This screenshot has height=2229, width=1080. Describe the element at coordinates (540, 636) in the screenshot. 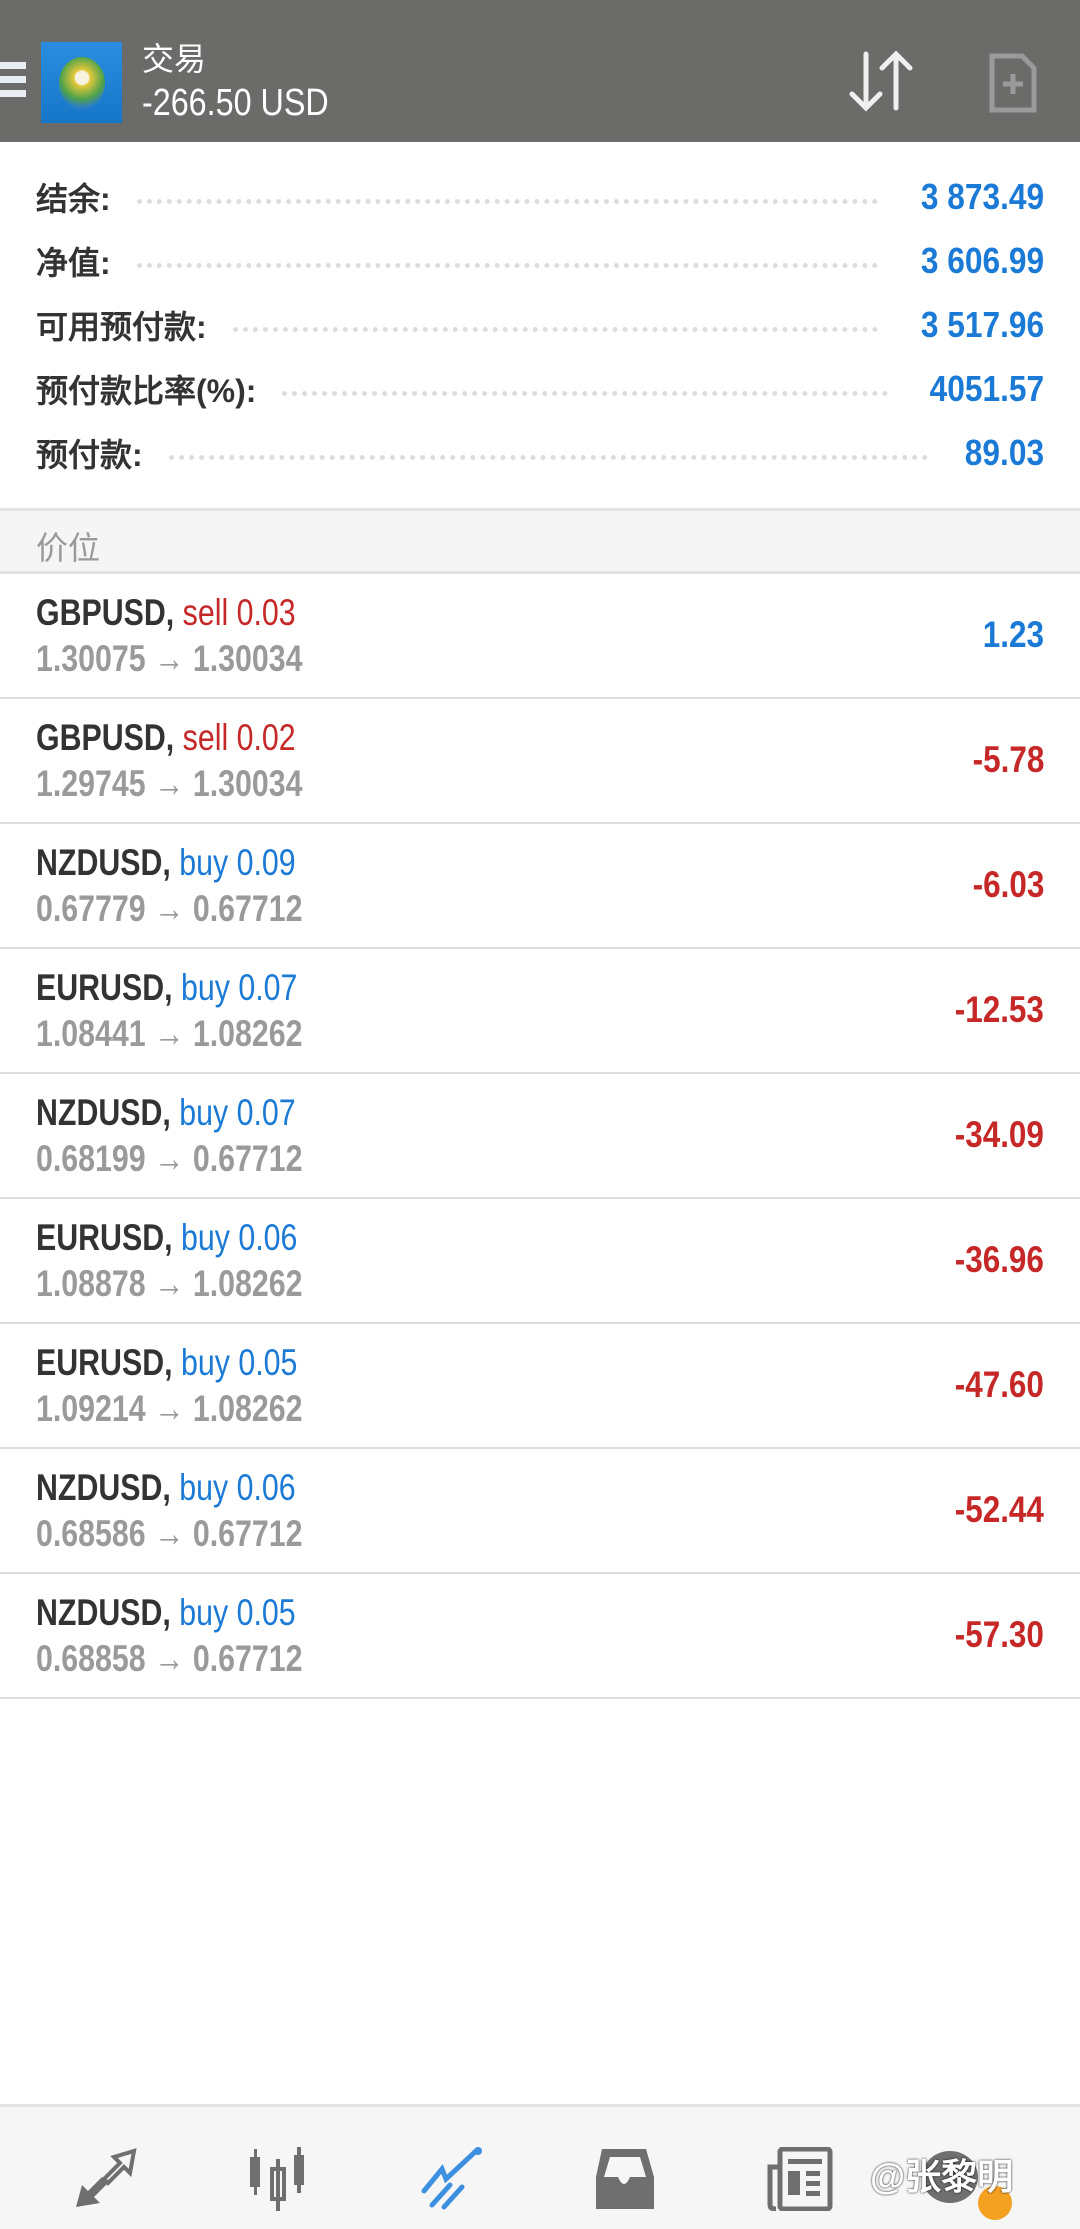

I see `position-row: GBPUSD, sell 0.03 1.30075 → 1.30034 1.23` at that location.